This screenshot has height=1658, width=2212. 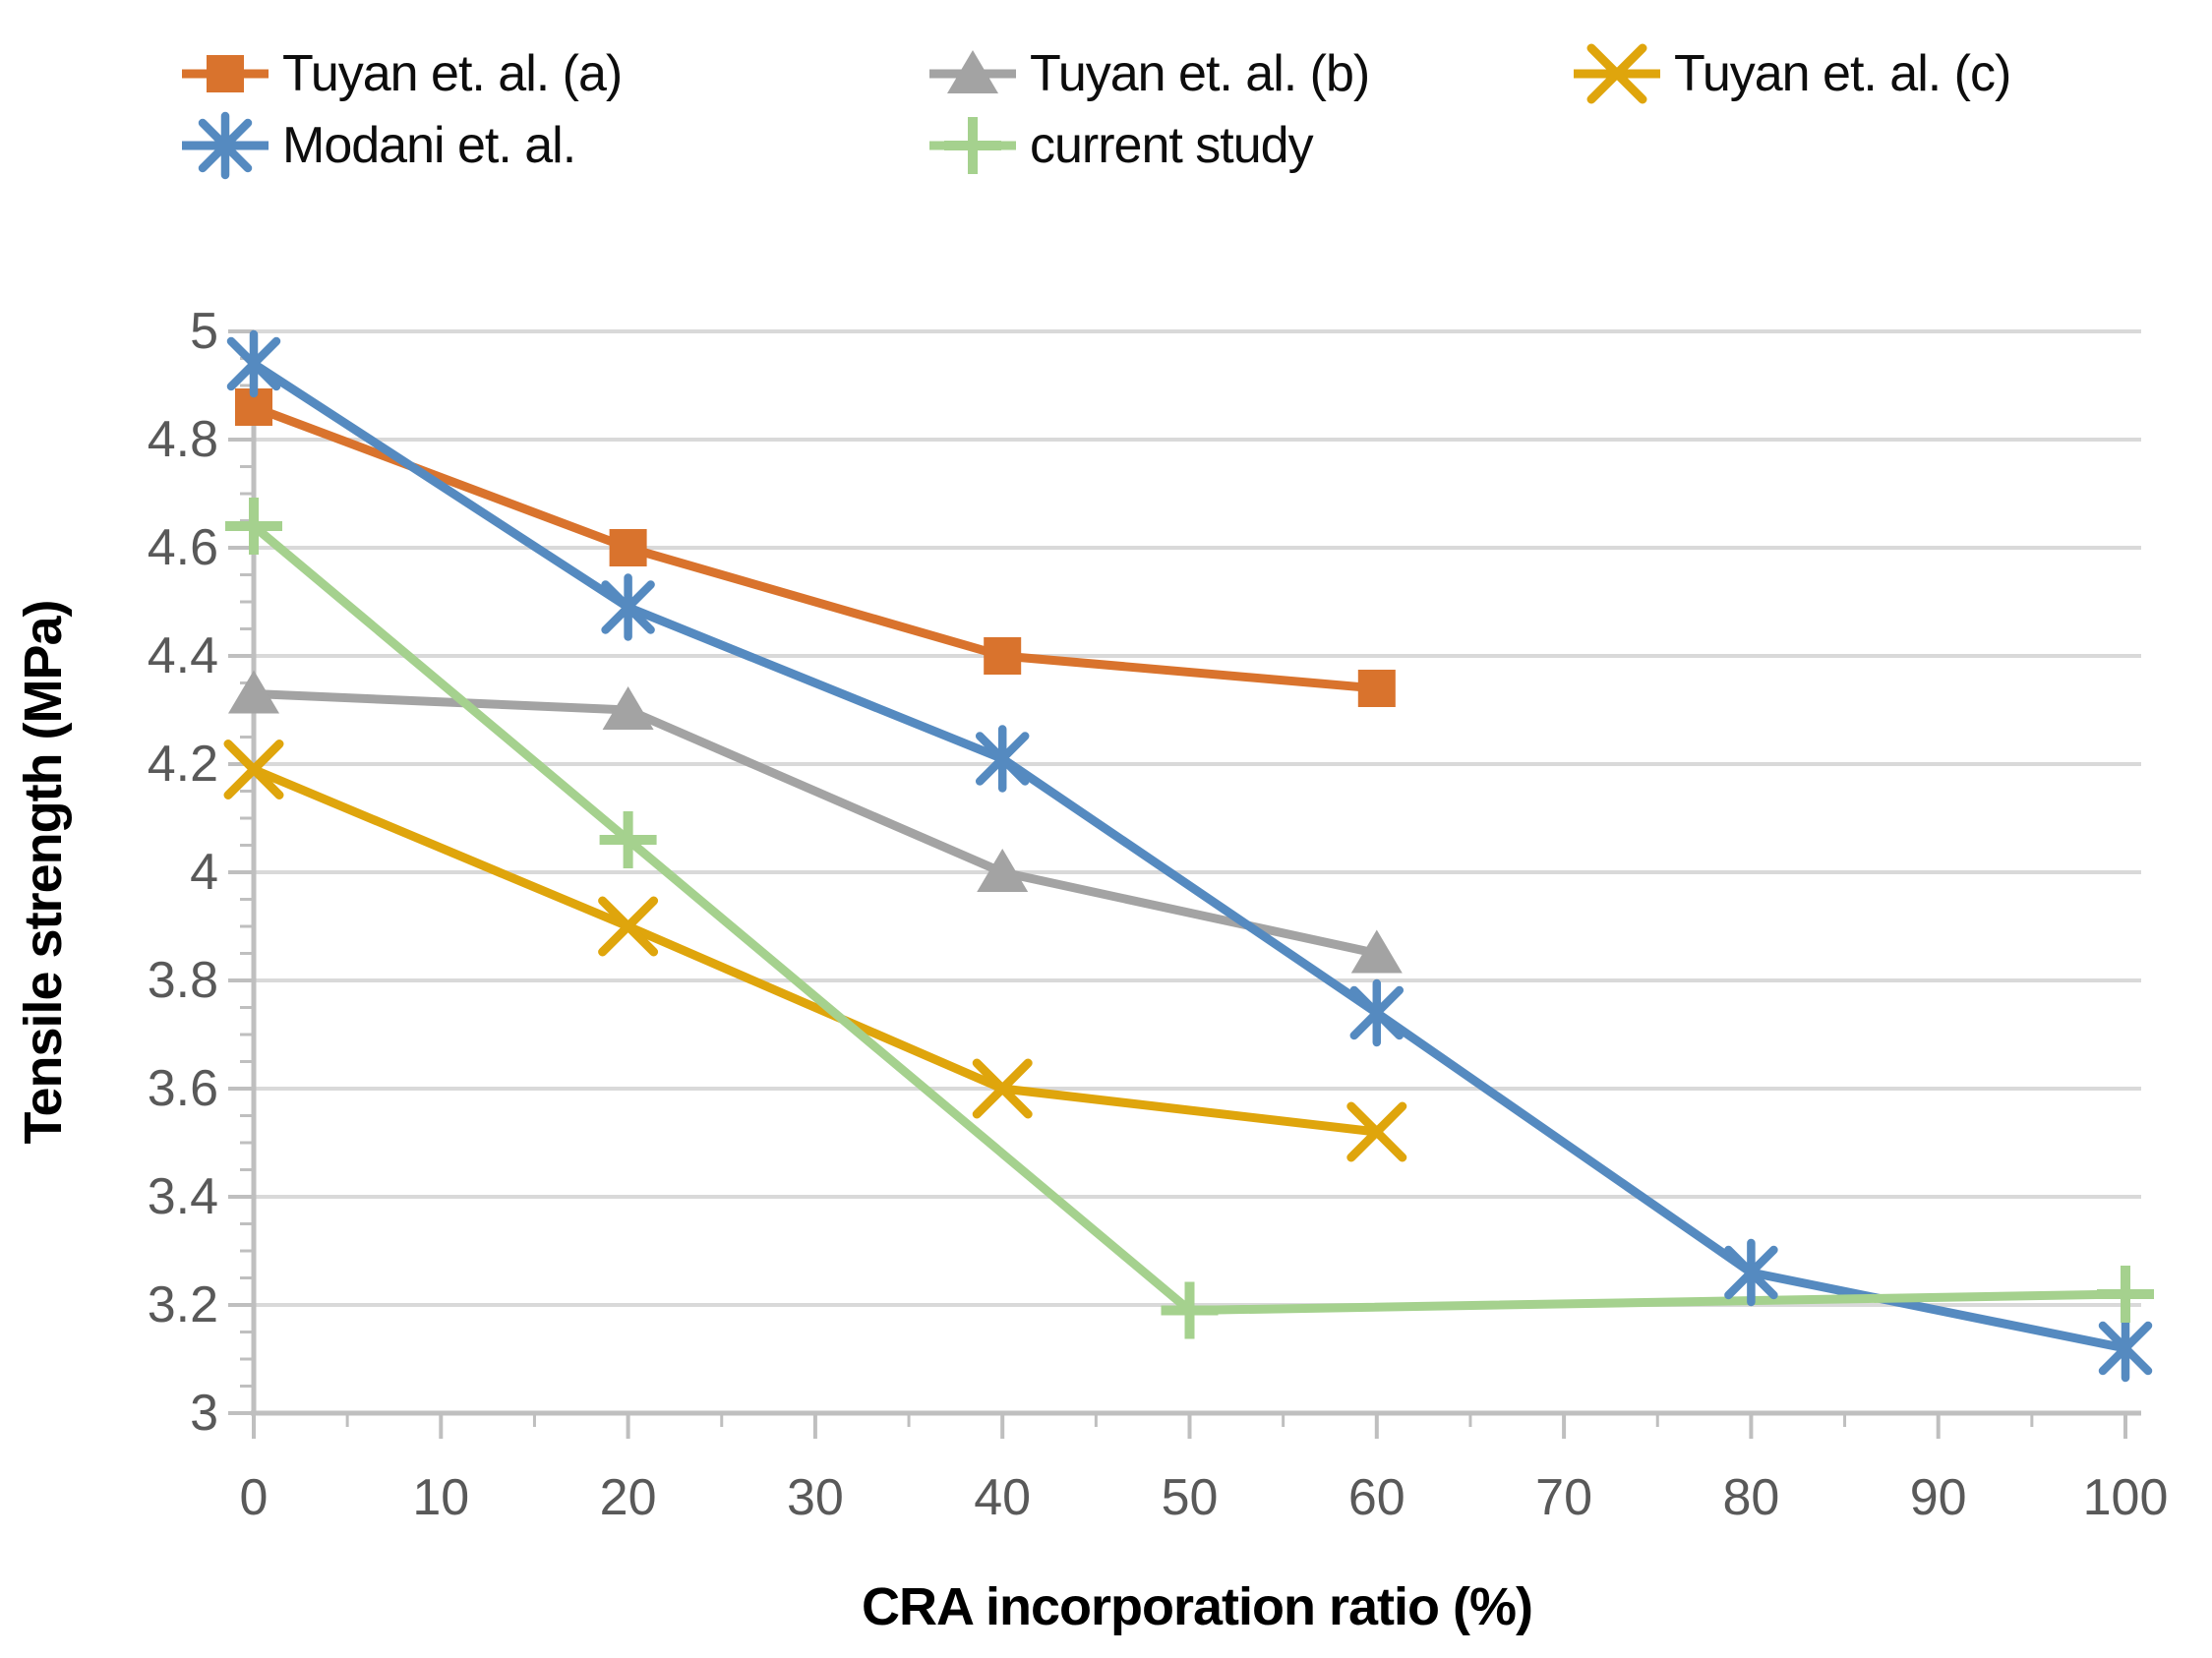 What do you see at coordinates (1563, 1497) in the screenshot?
I see `x-tick-label: 70` at bounding box center [1563, 1497].